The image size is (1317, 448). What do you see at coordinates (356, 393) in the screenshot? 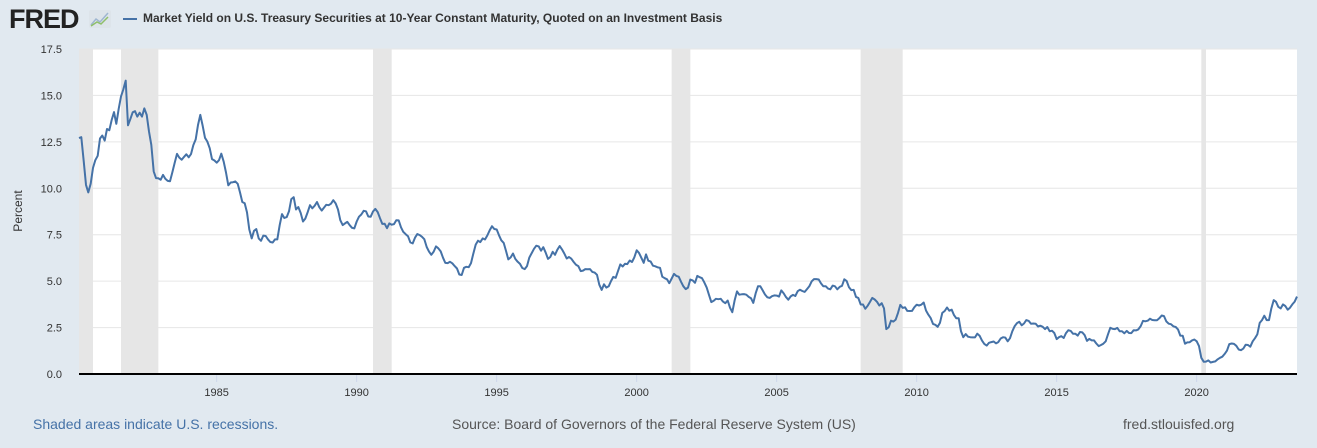
I see `x-tick-label: 1990` at bounding box center [356, 393].